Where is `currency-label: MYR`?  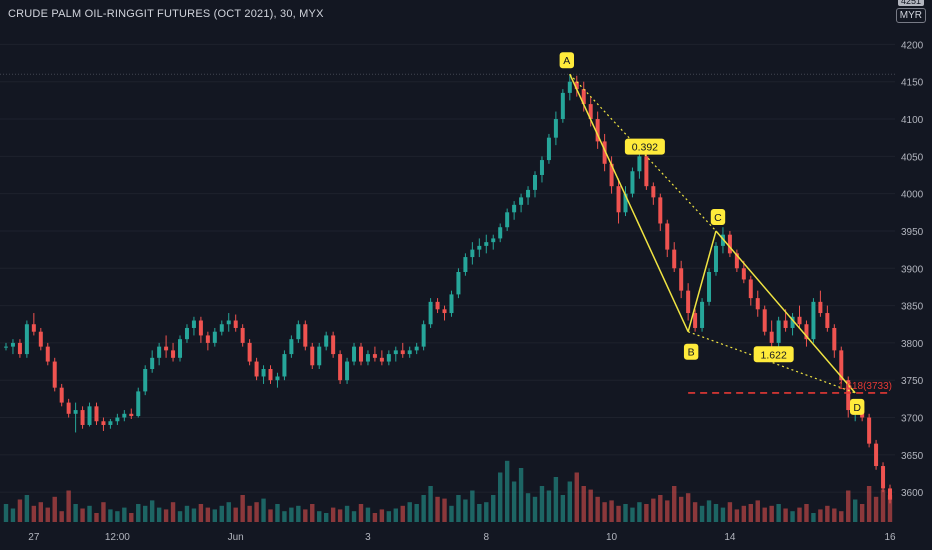 currency-label: MYR is located at coordinates (910, 15).